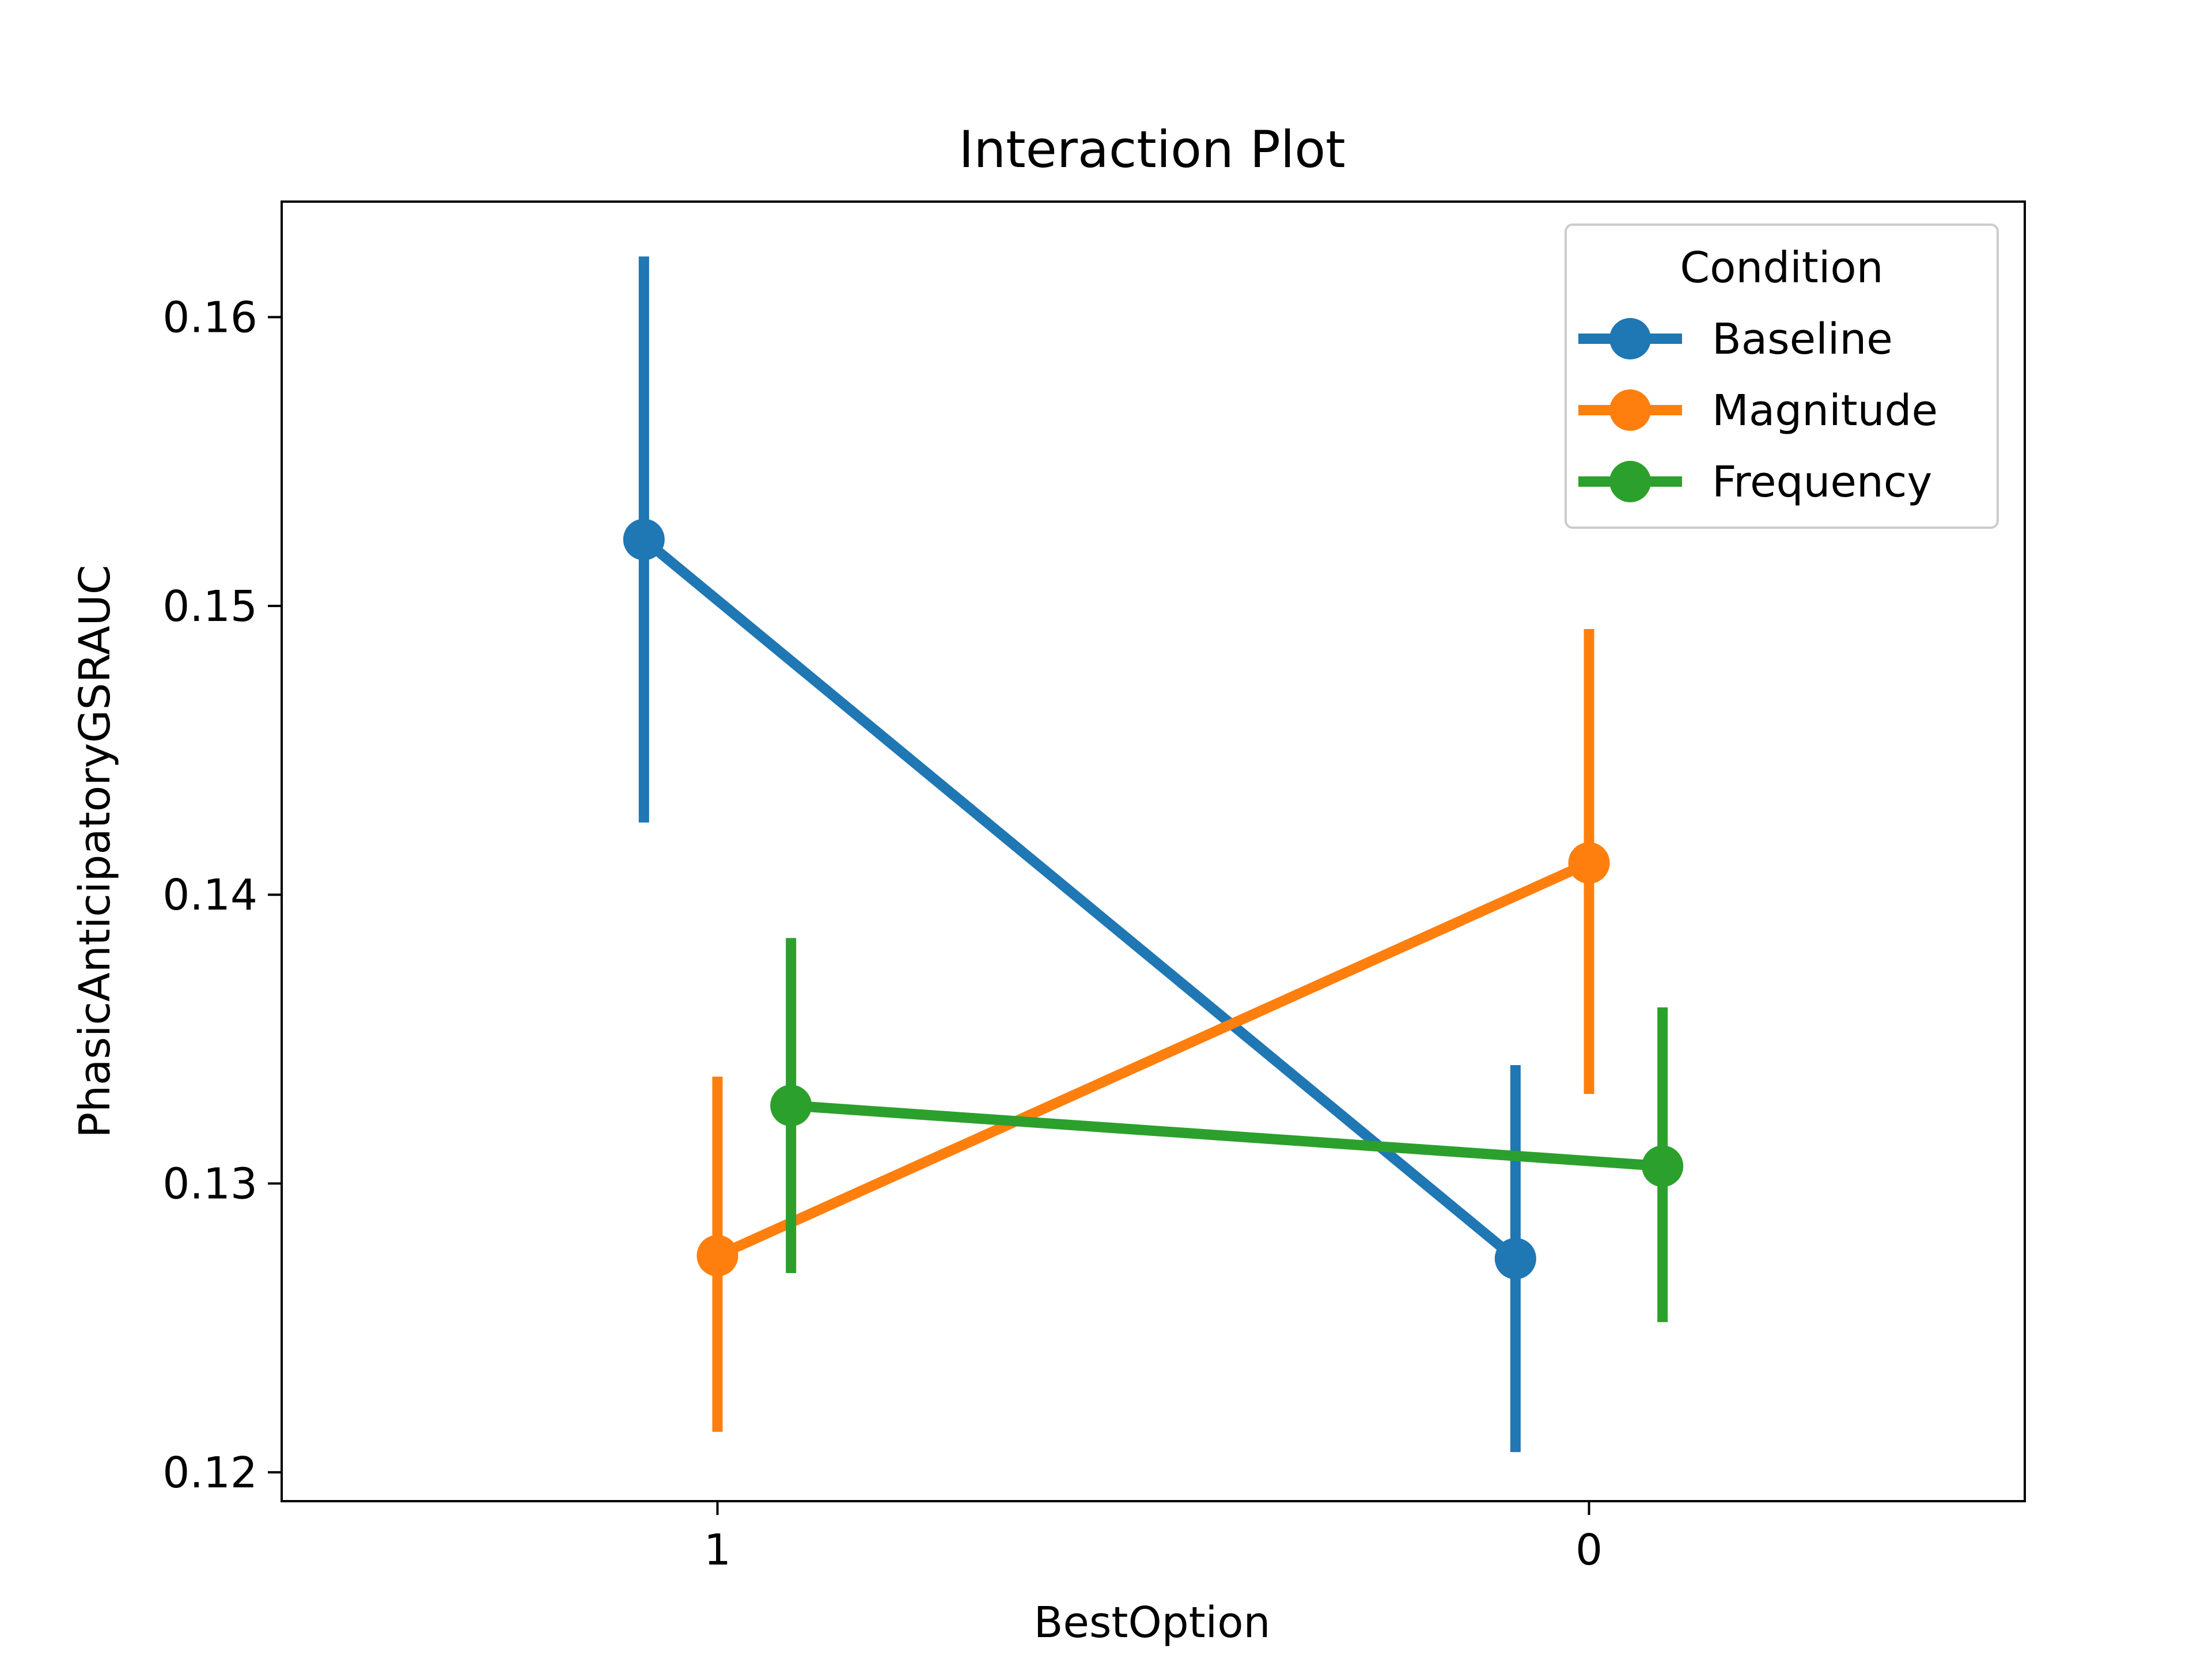 This screenshot has width=2212, height=1659. What do you see at coordinates (1822, 482) in the screenshot?
I see `legend-label: Frequency` at bounding box center [1822, 482].